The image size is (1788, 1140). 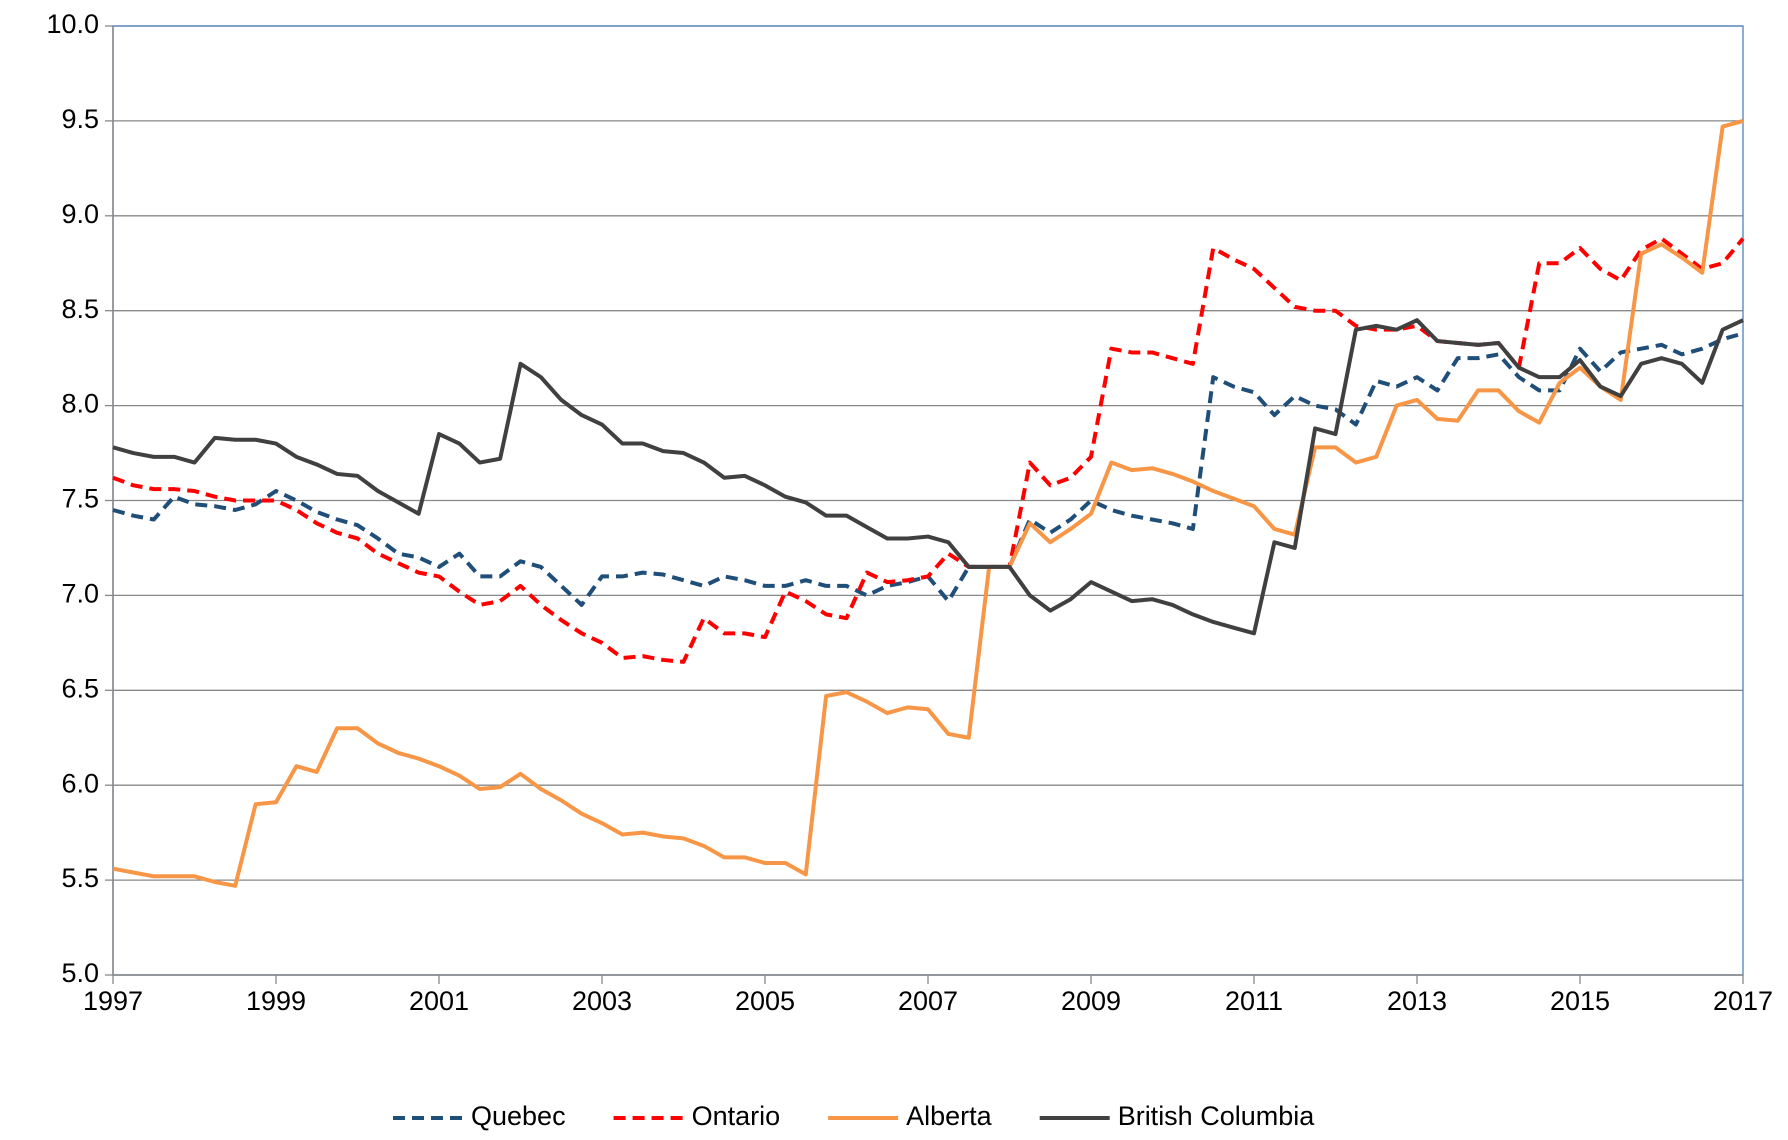 What do you see at coordinates (113, 1001) in the screenshot?
I see `x-tick-label: 1997` at bounding box center [113, 1001].